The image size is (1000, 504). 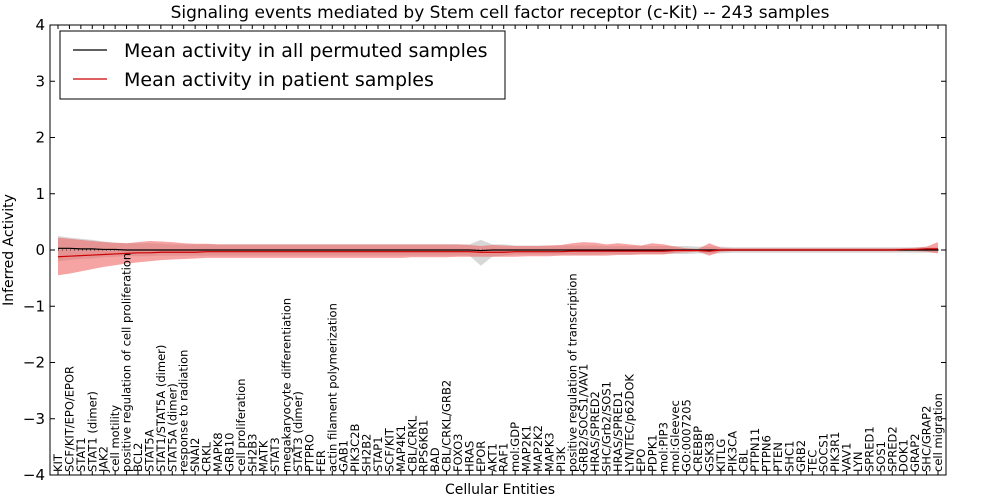 I want to click on x-tick-label: STAT1/STAT5A (dimer), so click(x=161, y=408).